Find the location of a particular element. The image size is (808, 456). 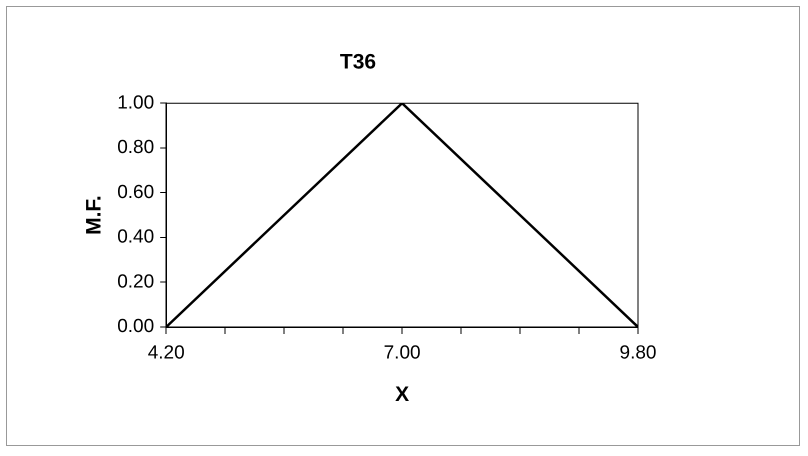

x-tick-label: 7.00 is located at coordinates (402, 353).